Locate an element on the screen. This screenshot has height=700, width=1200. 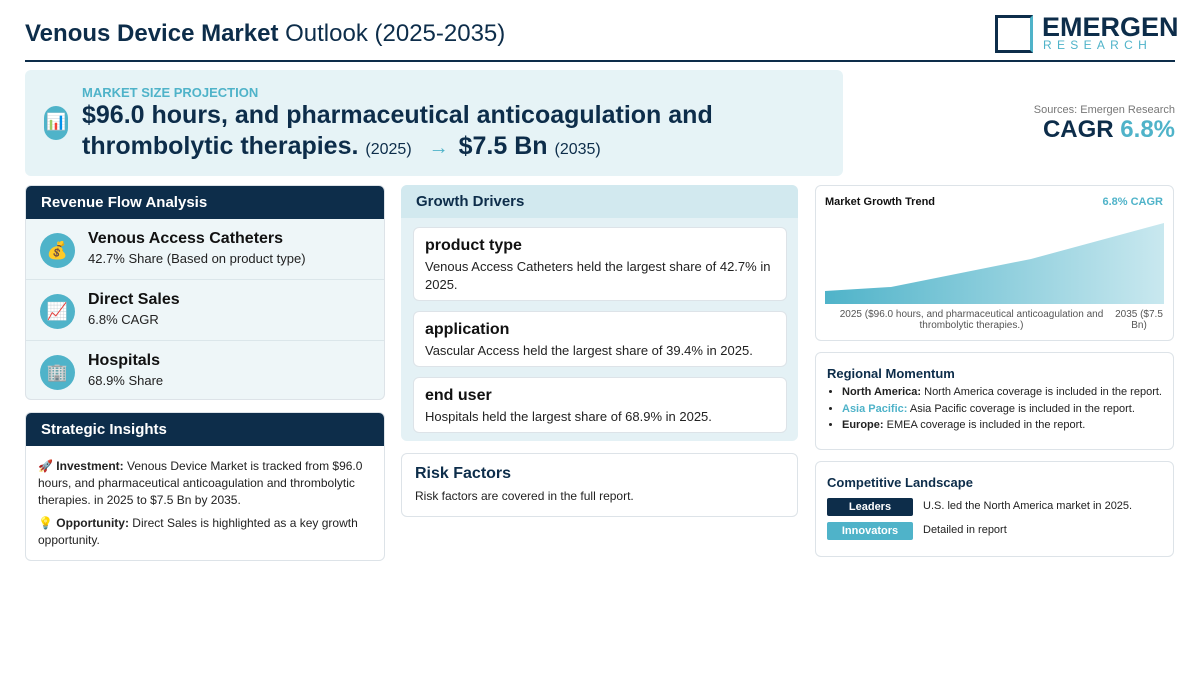
arrow: → is located at coordinates (438, 148).